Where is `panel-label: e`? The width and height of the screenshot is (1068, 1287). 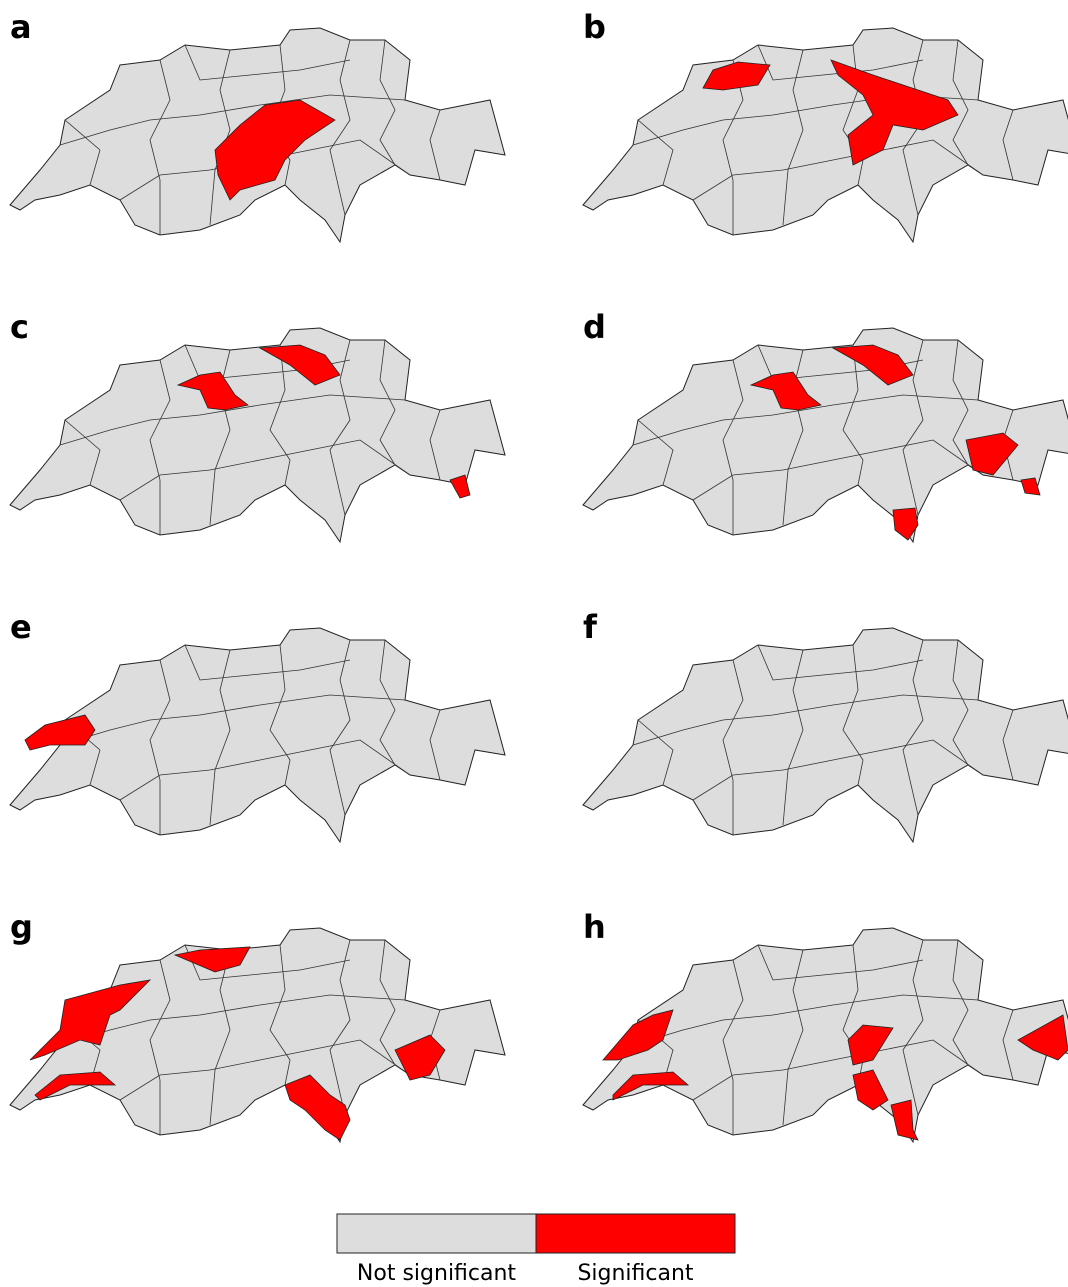 panel-label: e is located at coordinates (21, 627).